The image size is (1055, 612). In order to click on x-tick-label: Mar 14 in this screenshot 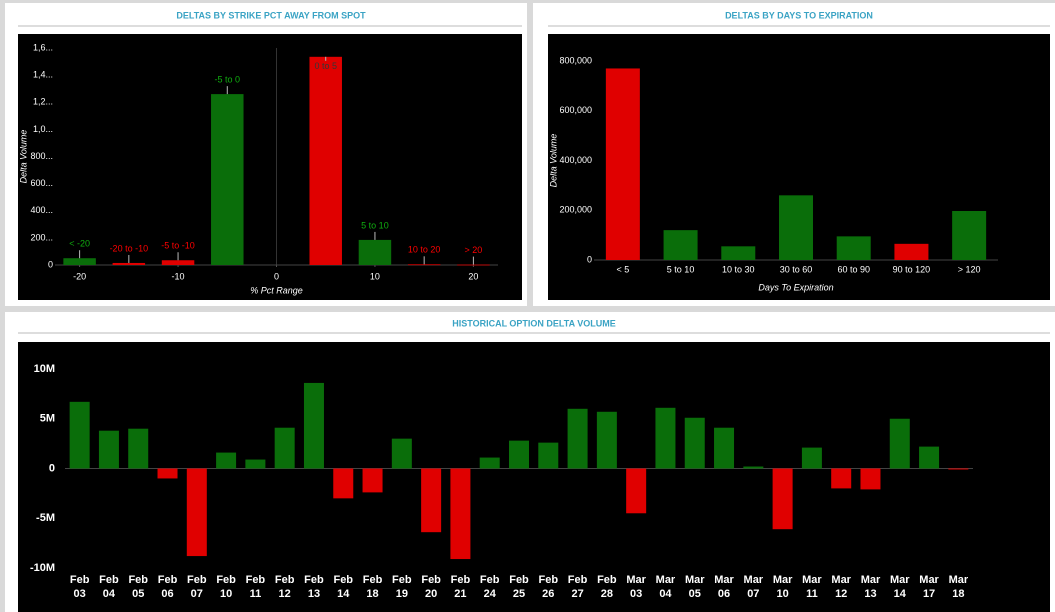, I will do `click(900, 587)`.